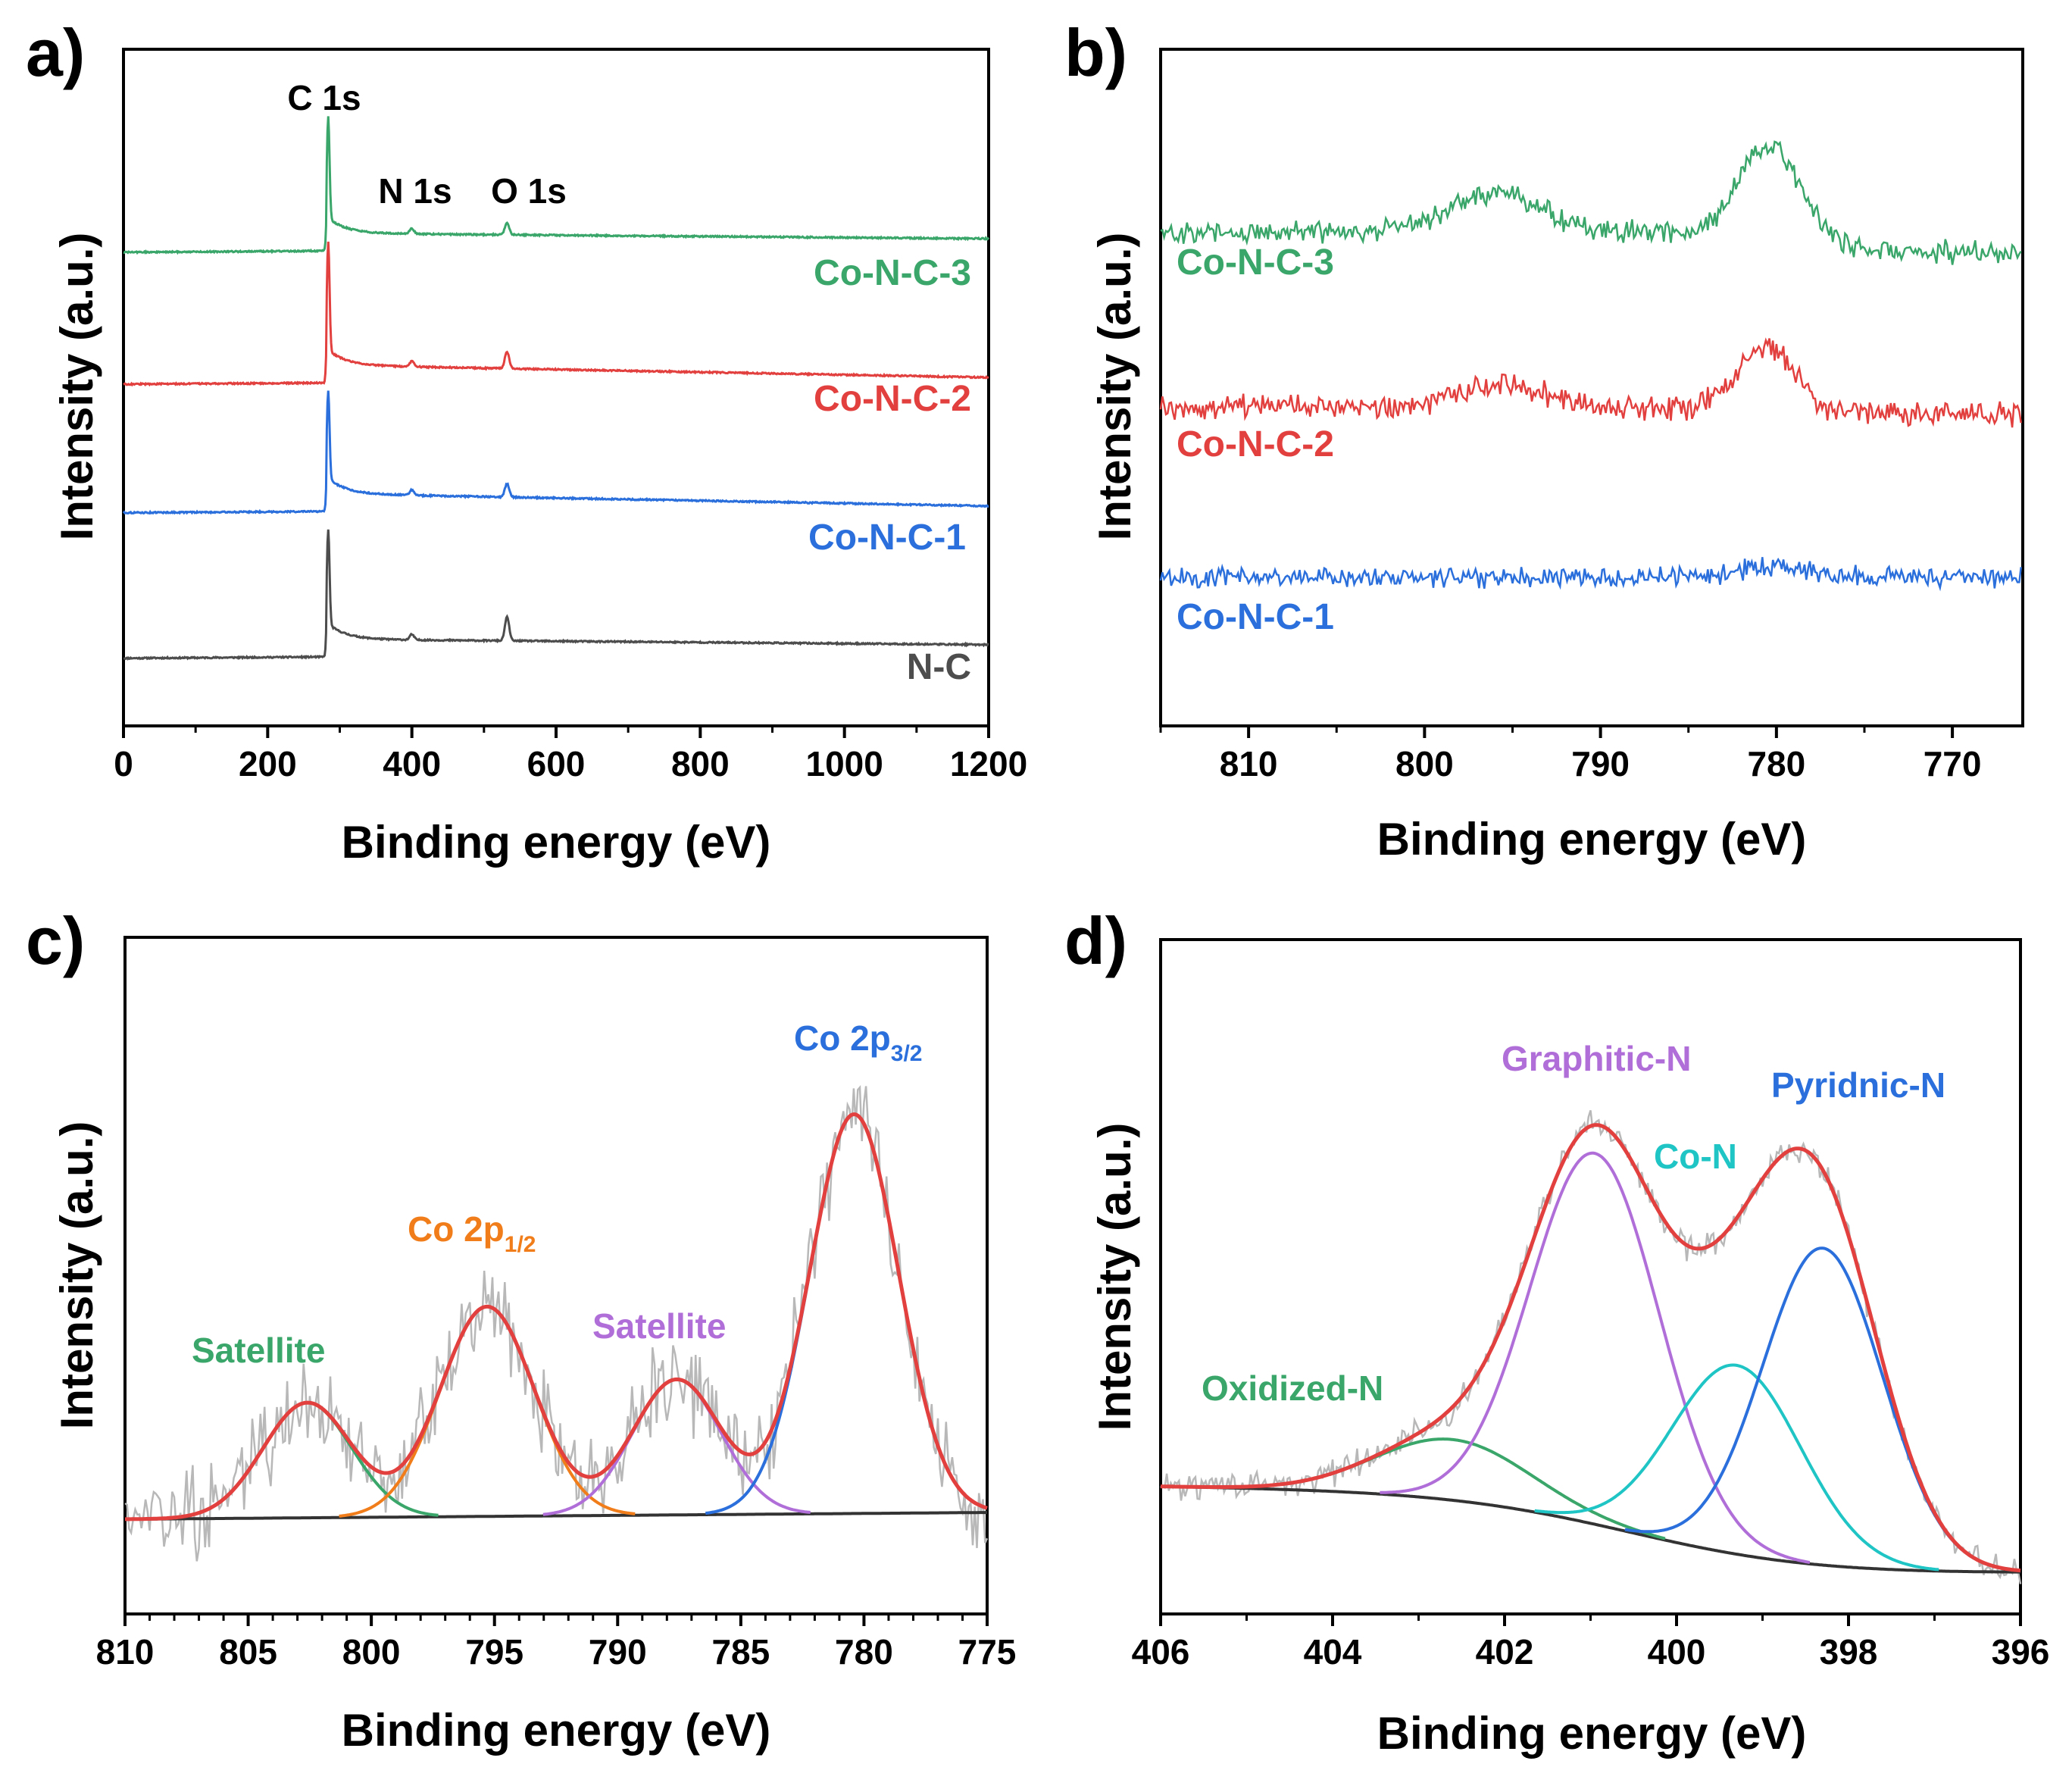 The image size is (2072, 1789). I want to click on x-tick-label: 406, so click(1161, 1652).